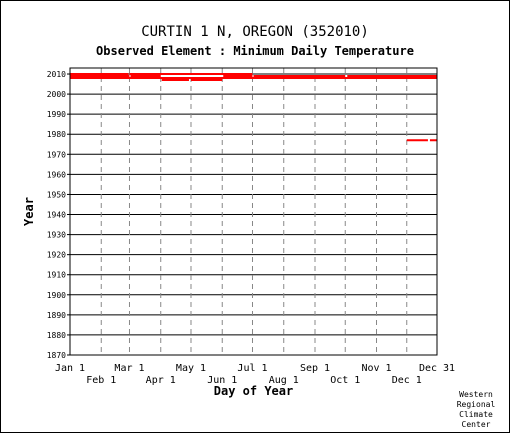  I want to click on x-tick-label: May 1, so click(191, 368).